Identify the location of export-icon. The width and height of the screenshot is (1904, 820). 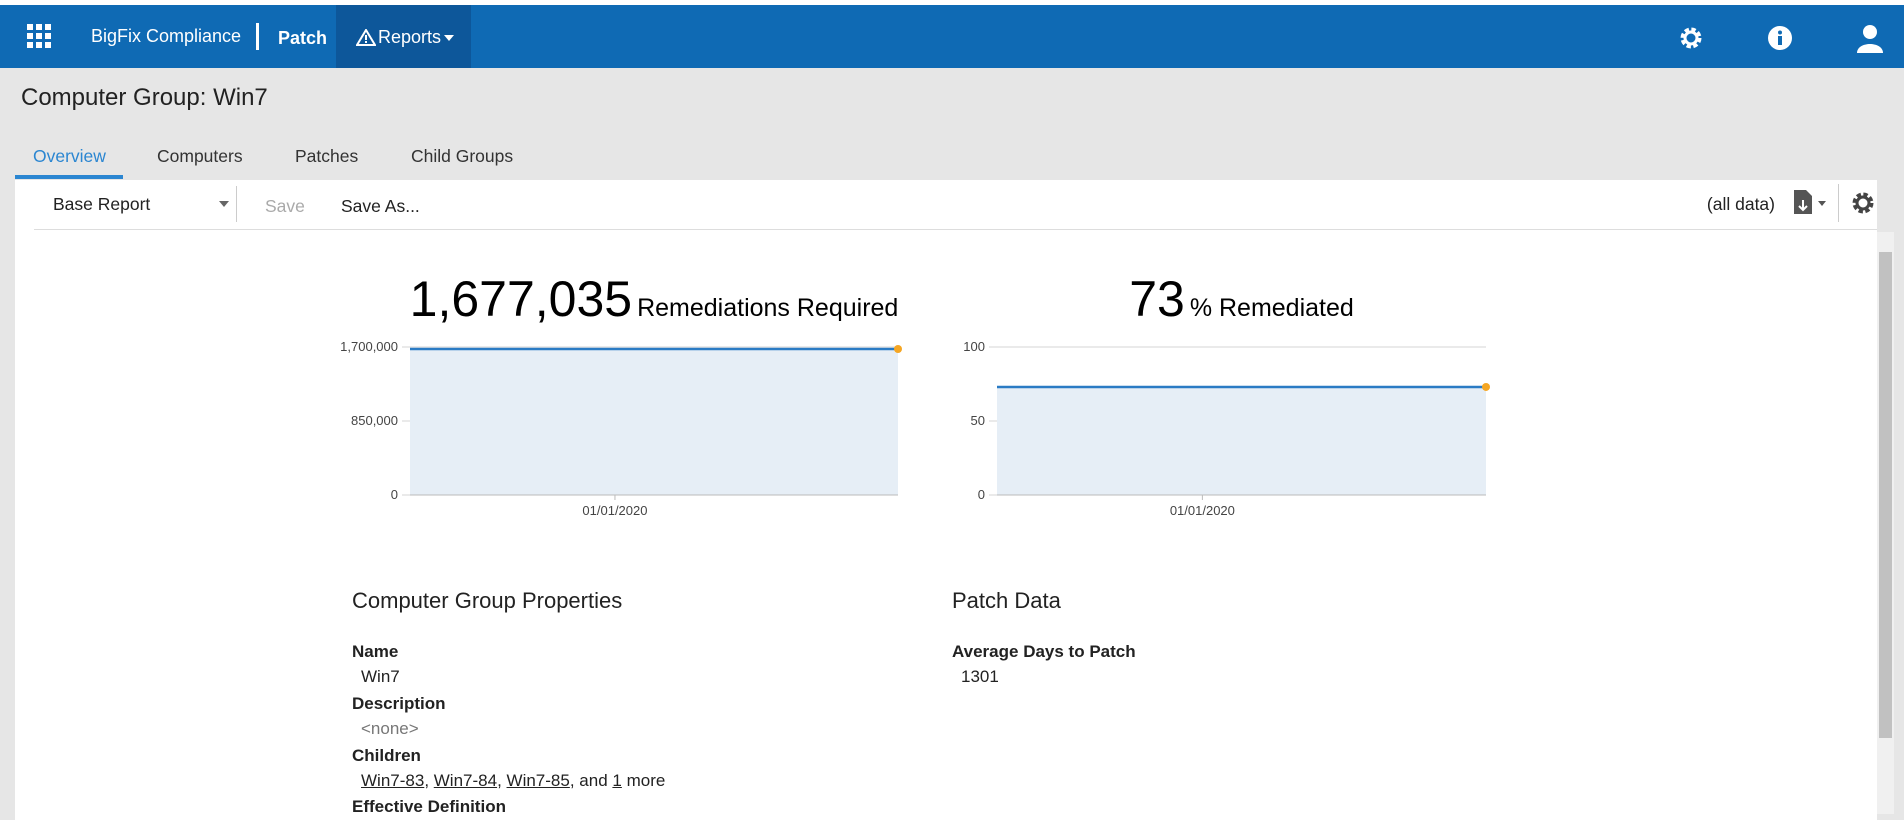
(1810, 203).